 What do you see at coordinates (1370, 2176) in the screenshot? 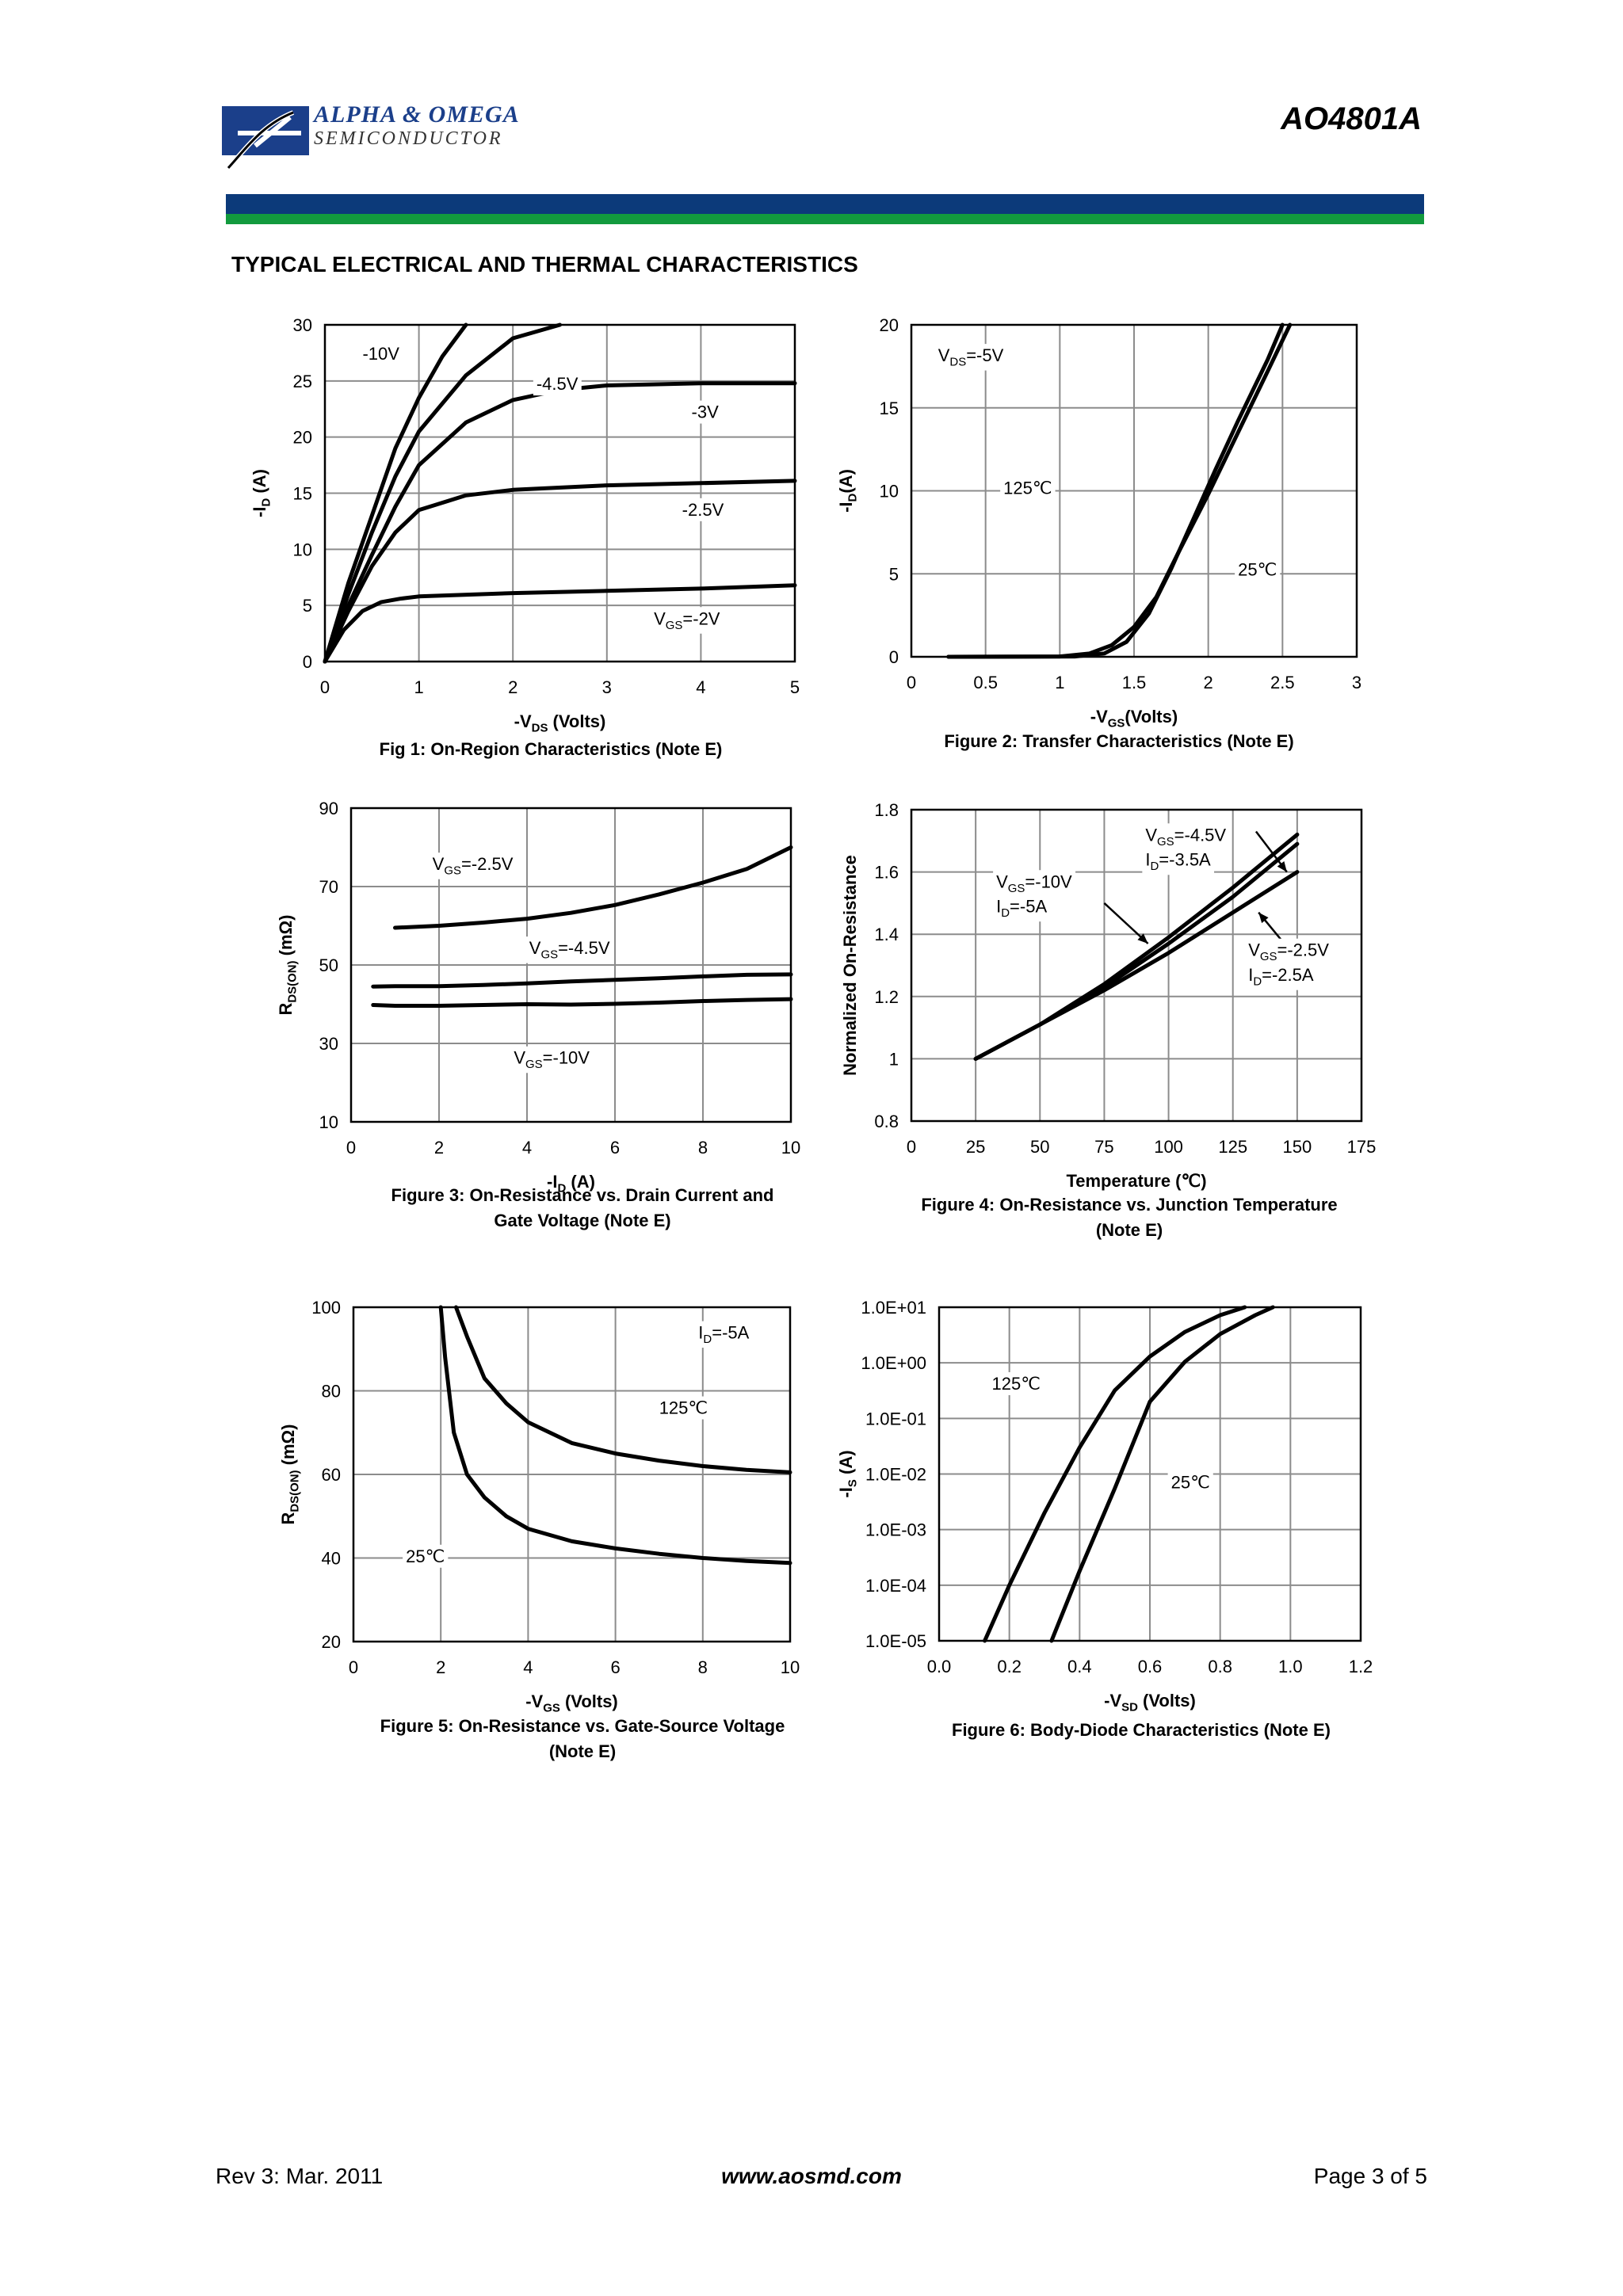
I see `footer-page-number: Page 3 of 5` at bounding box center [1370, 2176].